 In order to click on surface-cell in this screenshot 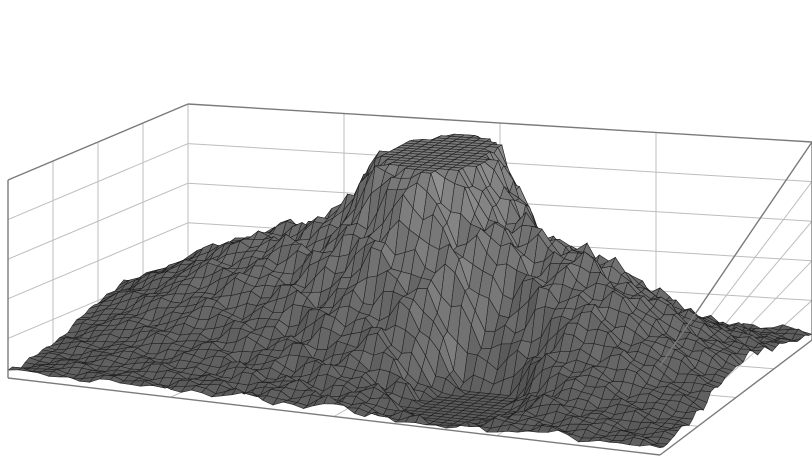, I will do `click(656, 446)`.